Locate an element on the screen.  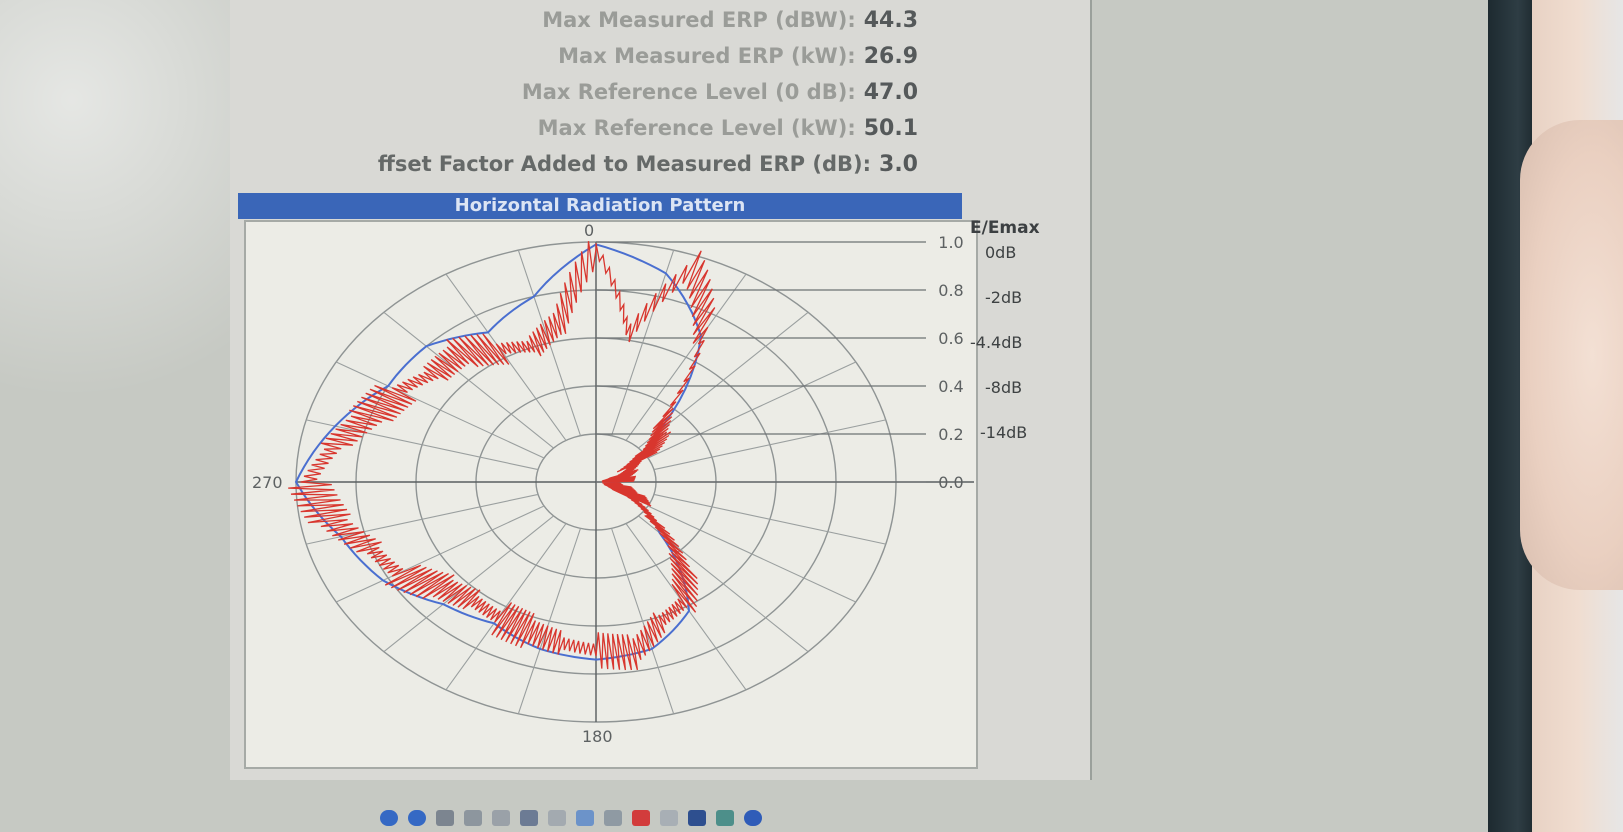
db-label-4: -14dB is located at coordinates (1004, 432).